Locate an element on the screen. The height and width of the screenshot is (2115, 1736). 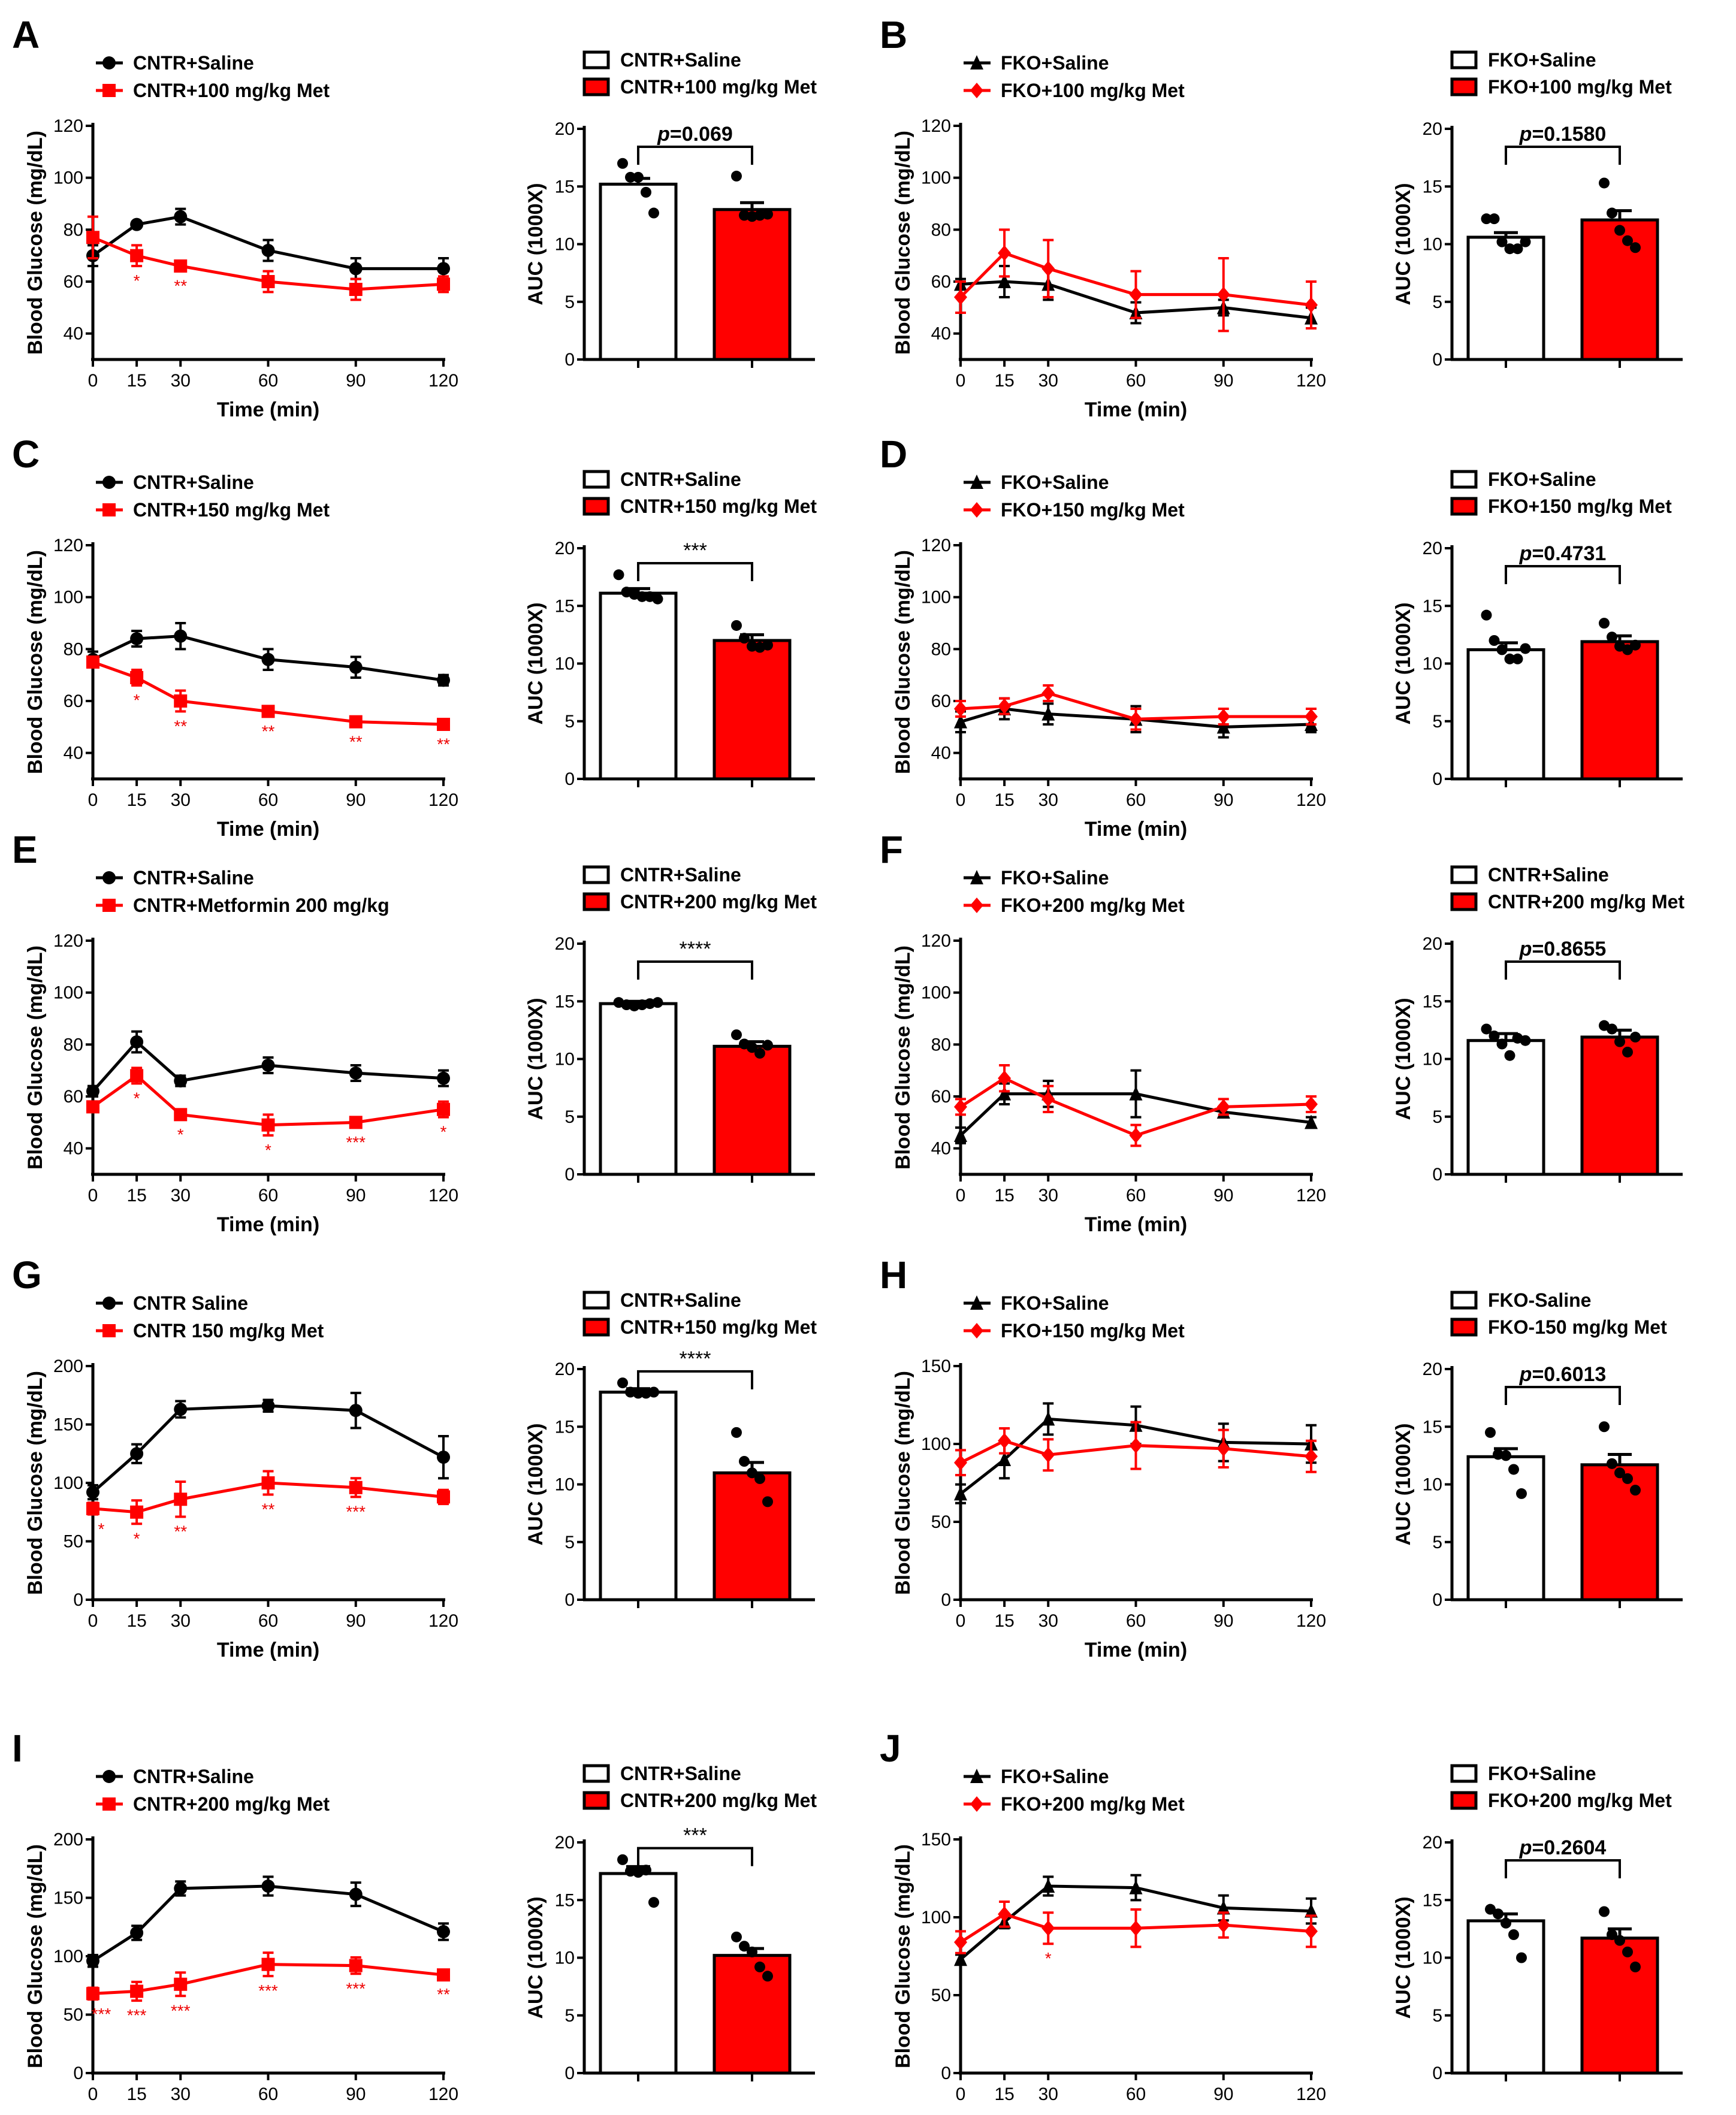
panel-letter: J is located at coordinates (890, 1748).